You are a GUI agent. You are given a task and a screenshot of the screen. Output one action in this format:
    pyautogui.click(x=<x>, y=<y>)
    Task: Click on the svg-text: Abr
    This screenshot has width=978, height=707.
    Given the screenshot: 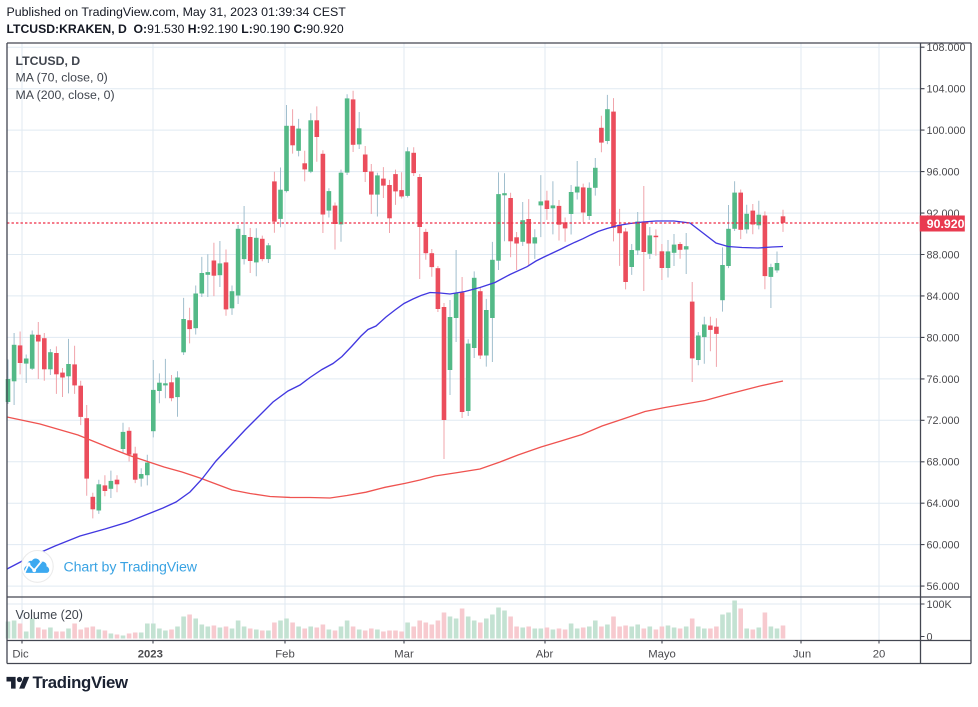 What is the action you would take?
    pyautogui.click(x=545, y=655)
    